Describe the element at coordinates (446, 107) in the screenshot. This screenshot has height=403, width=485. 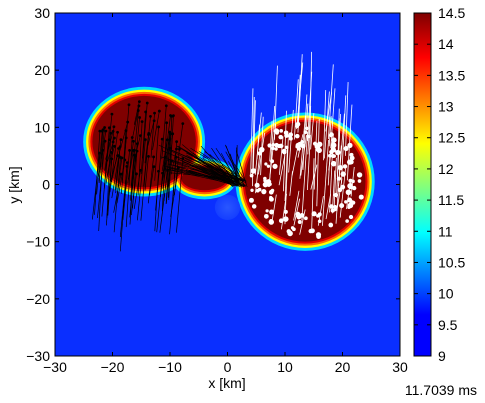
I see `colorbar-tick-label: 13` at that location.